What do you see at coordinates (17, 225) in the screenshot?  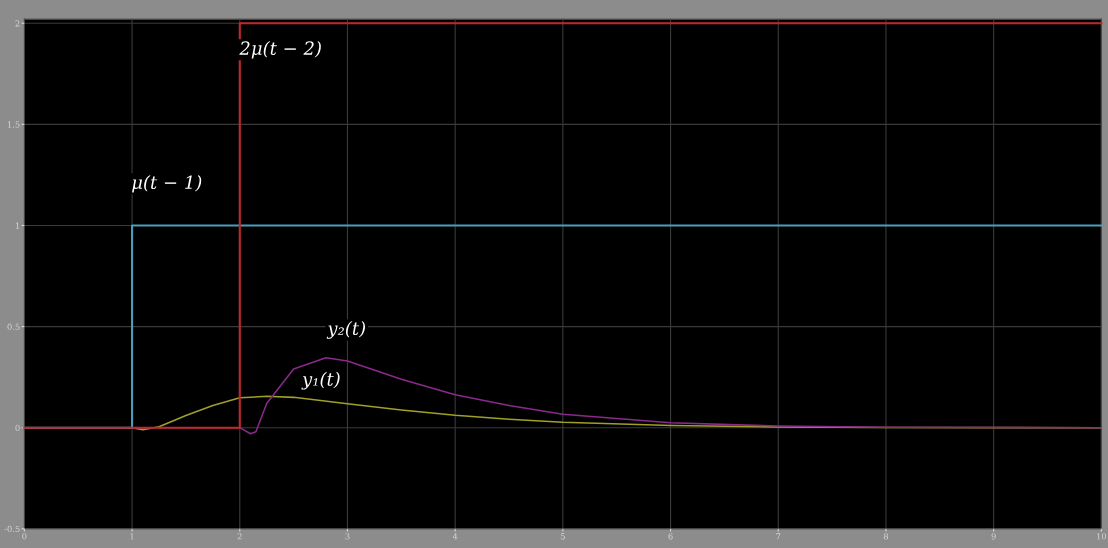 I see `y-tick-label: 1` at bounding box center [17, 225].